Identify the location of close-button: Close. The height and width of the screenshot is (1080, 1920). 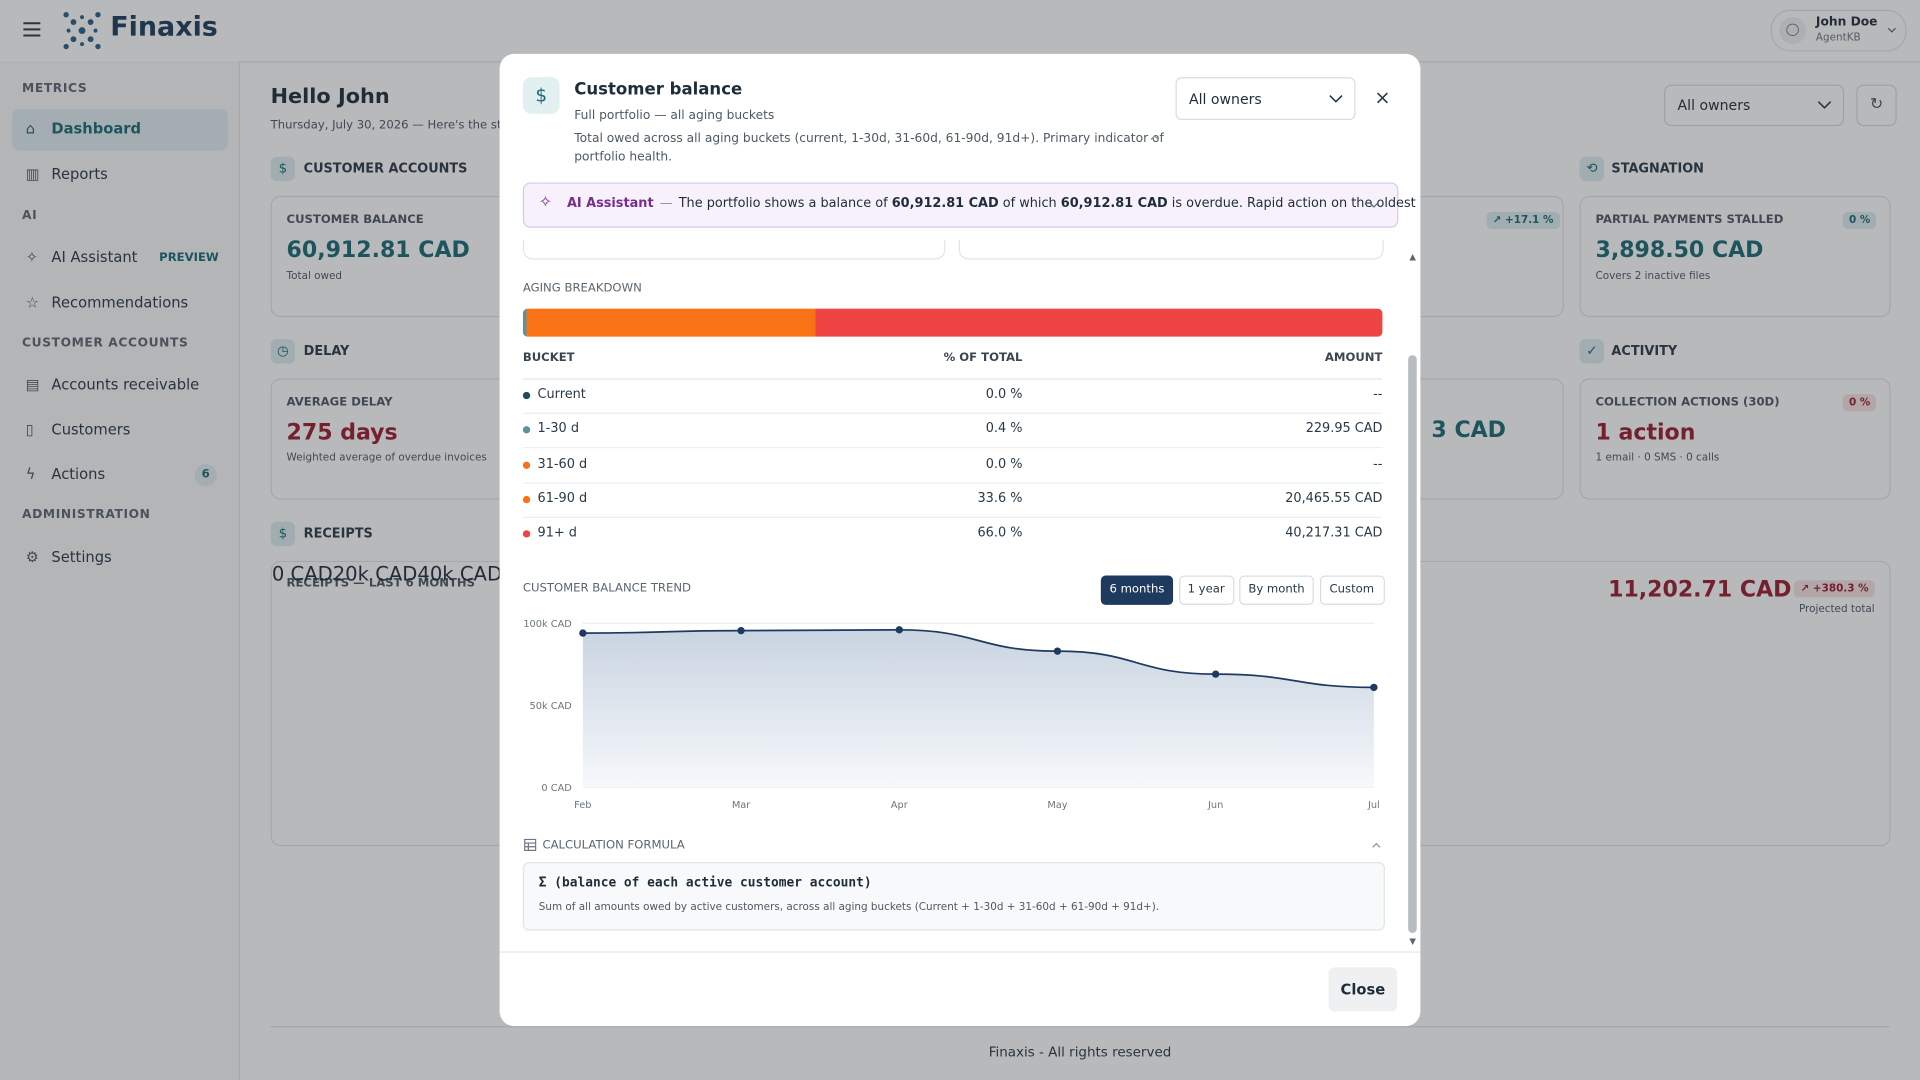
(1363, 989).